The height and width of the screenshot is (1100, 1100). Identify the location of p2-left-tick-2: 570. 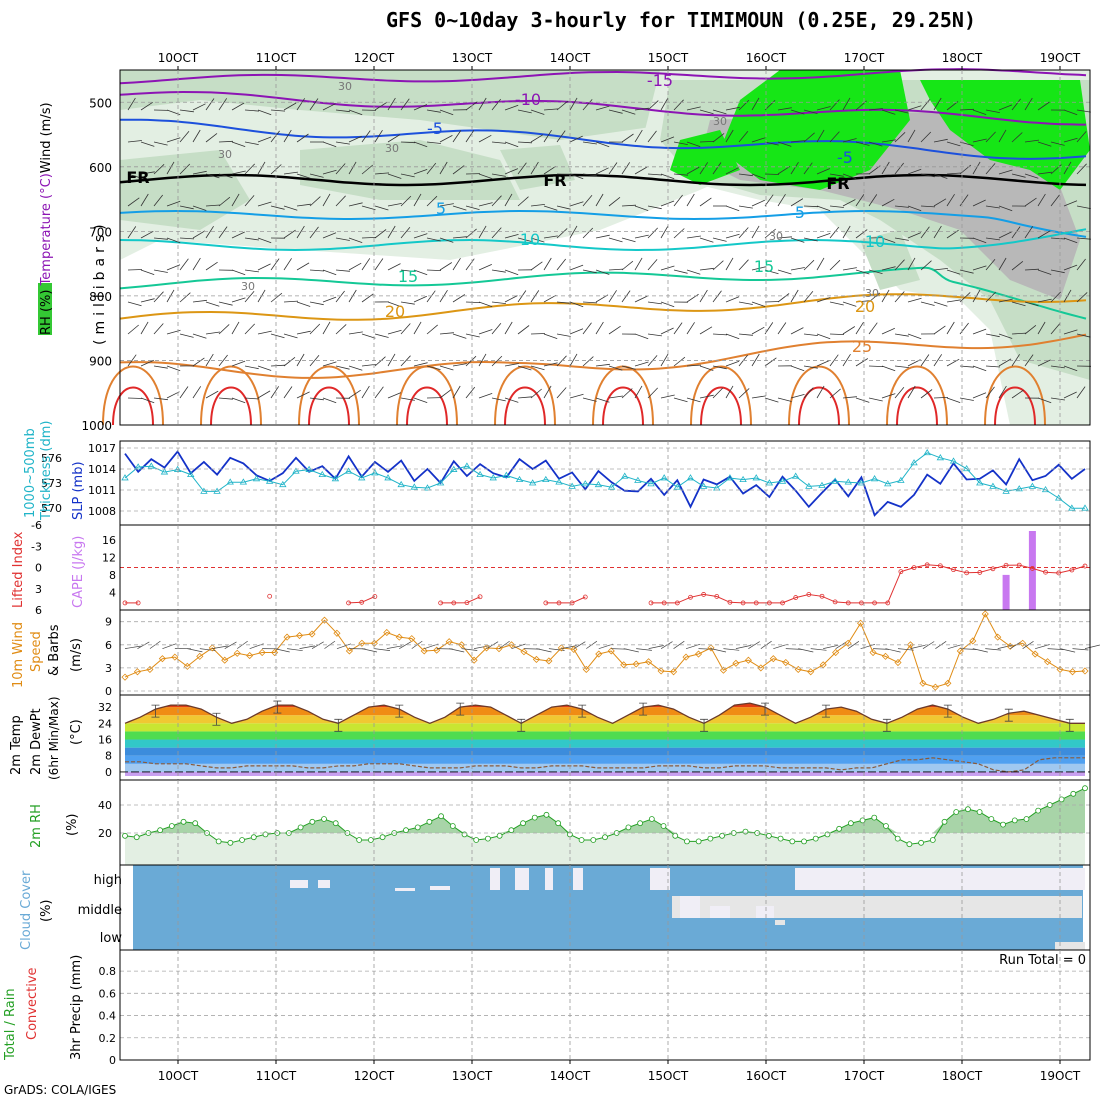
(51, 508).